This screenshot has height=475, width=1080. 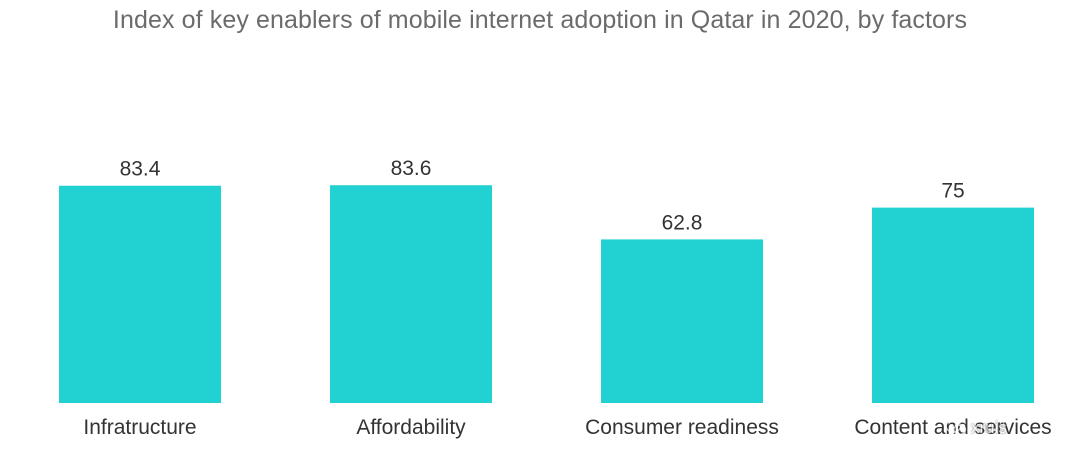 I want to click on category-label-1: Affordability, so click(x=411, y=427).